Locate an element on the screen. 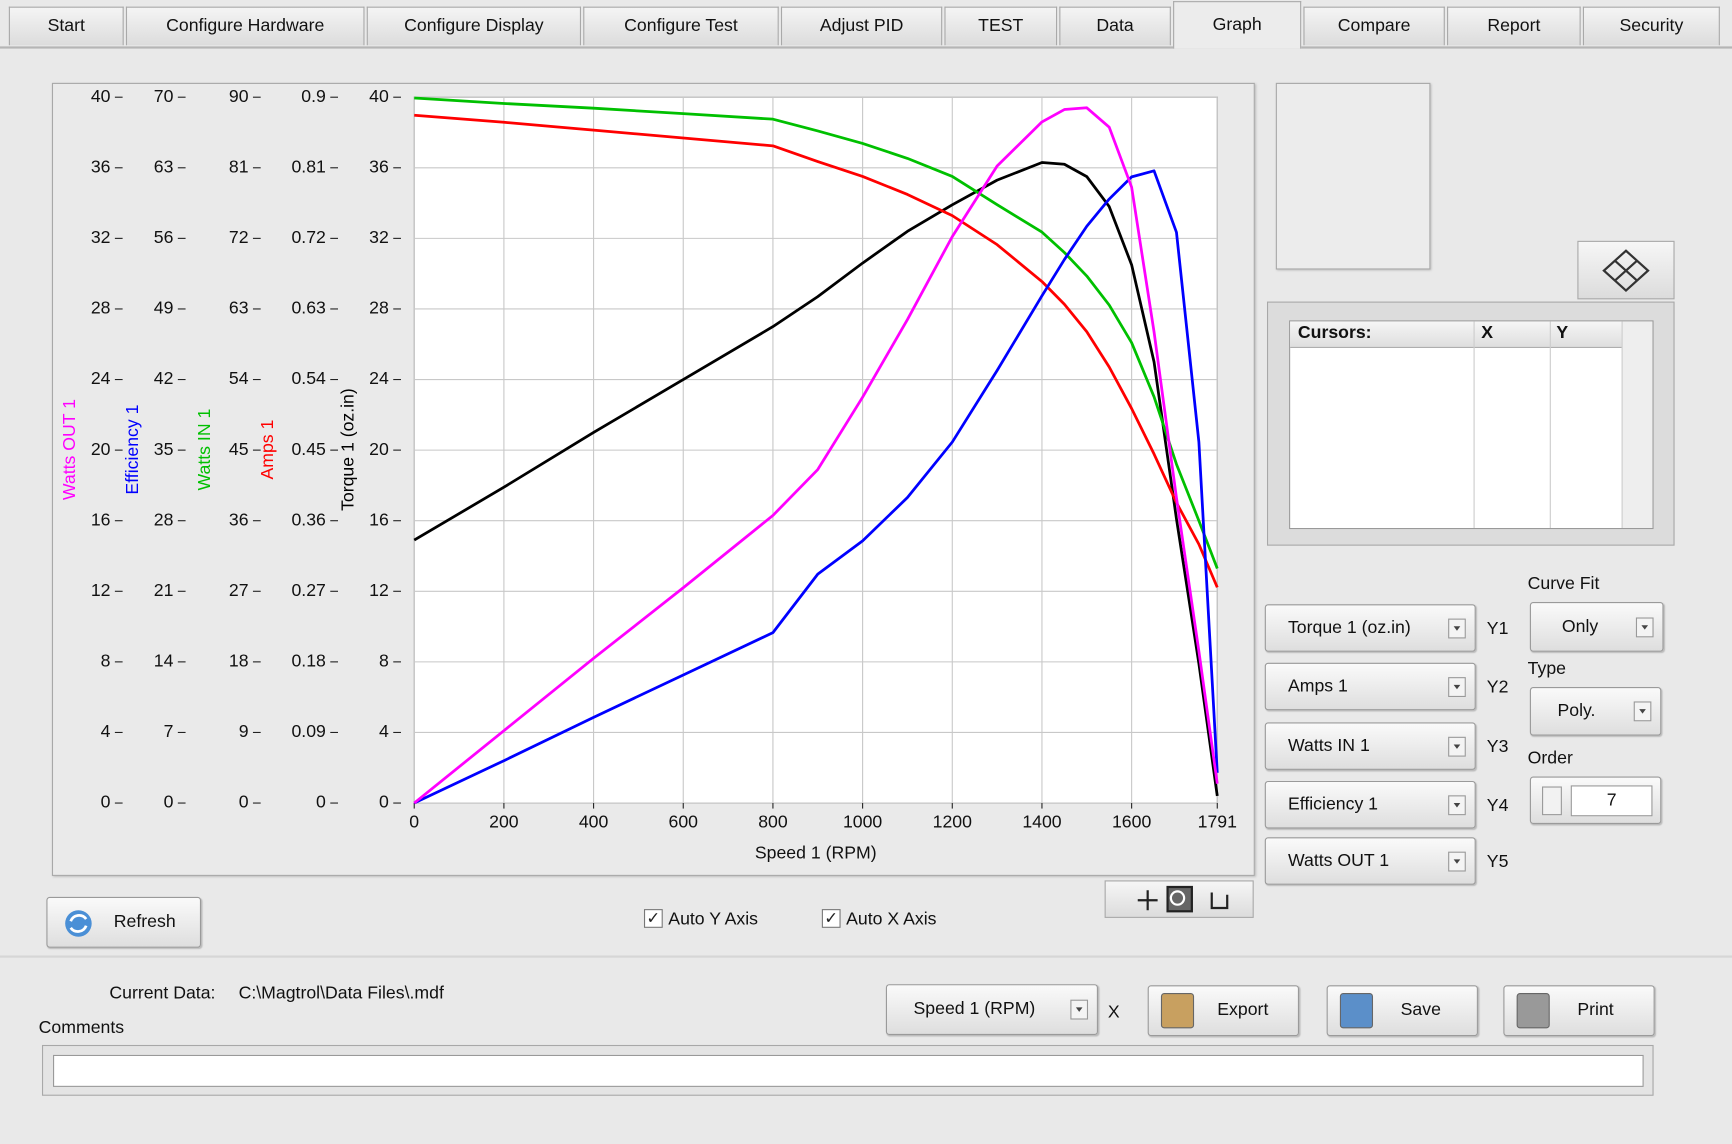 The width and height of the screenshot is (1732, 1144). curve-fit-label: Curve Fit is located at coordinates (1563, 584).